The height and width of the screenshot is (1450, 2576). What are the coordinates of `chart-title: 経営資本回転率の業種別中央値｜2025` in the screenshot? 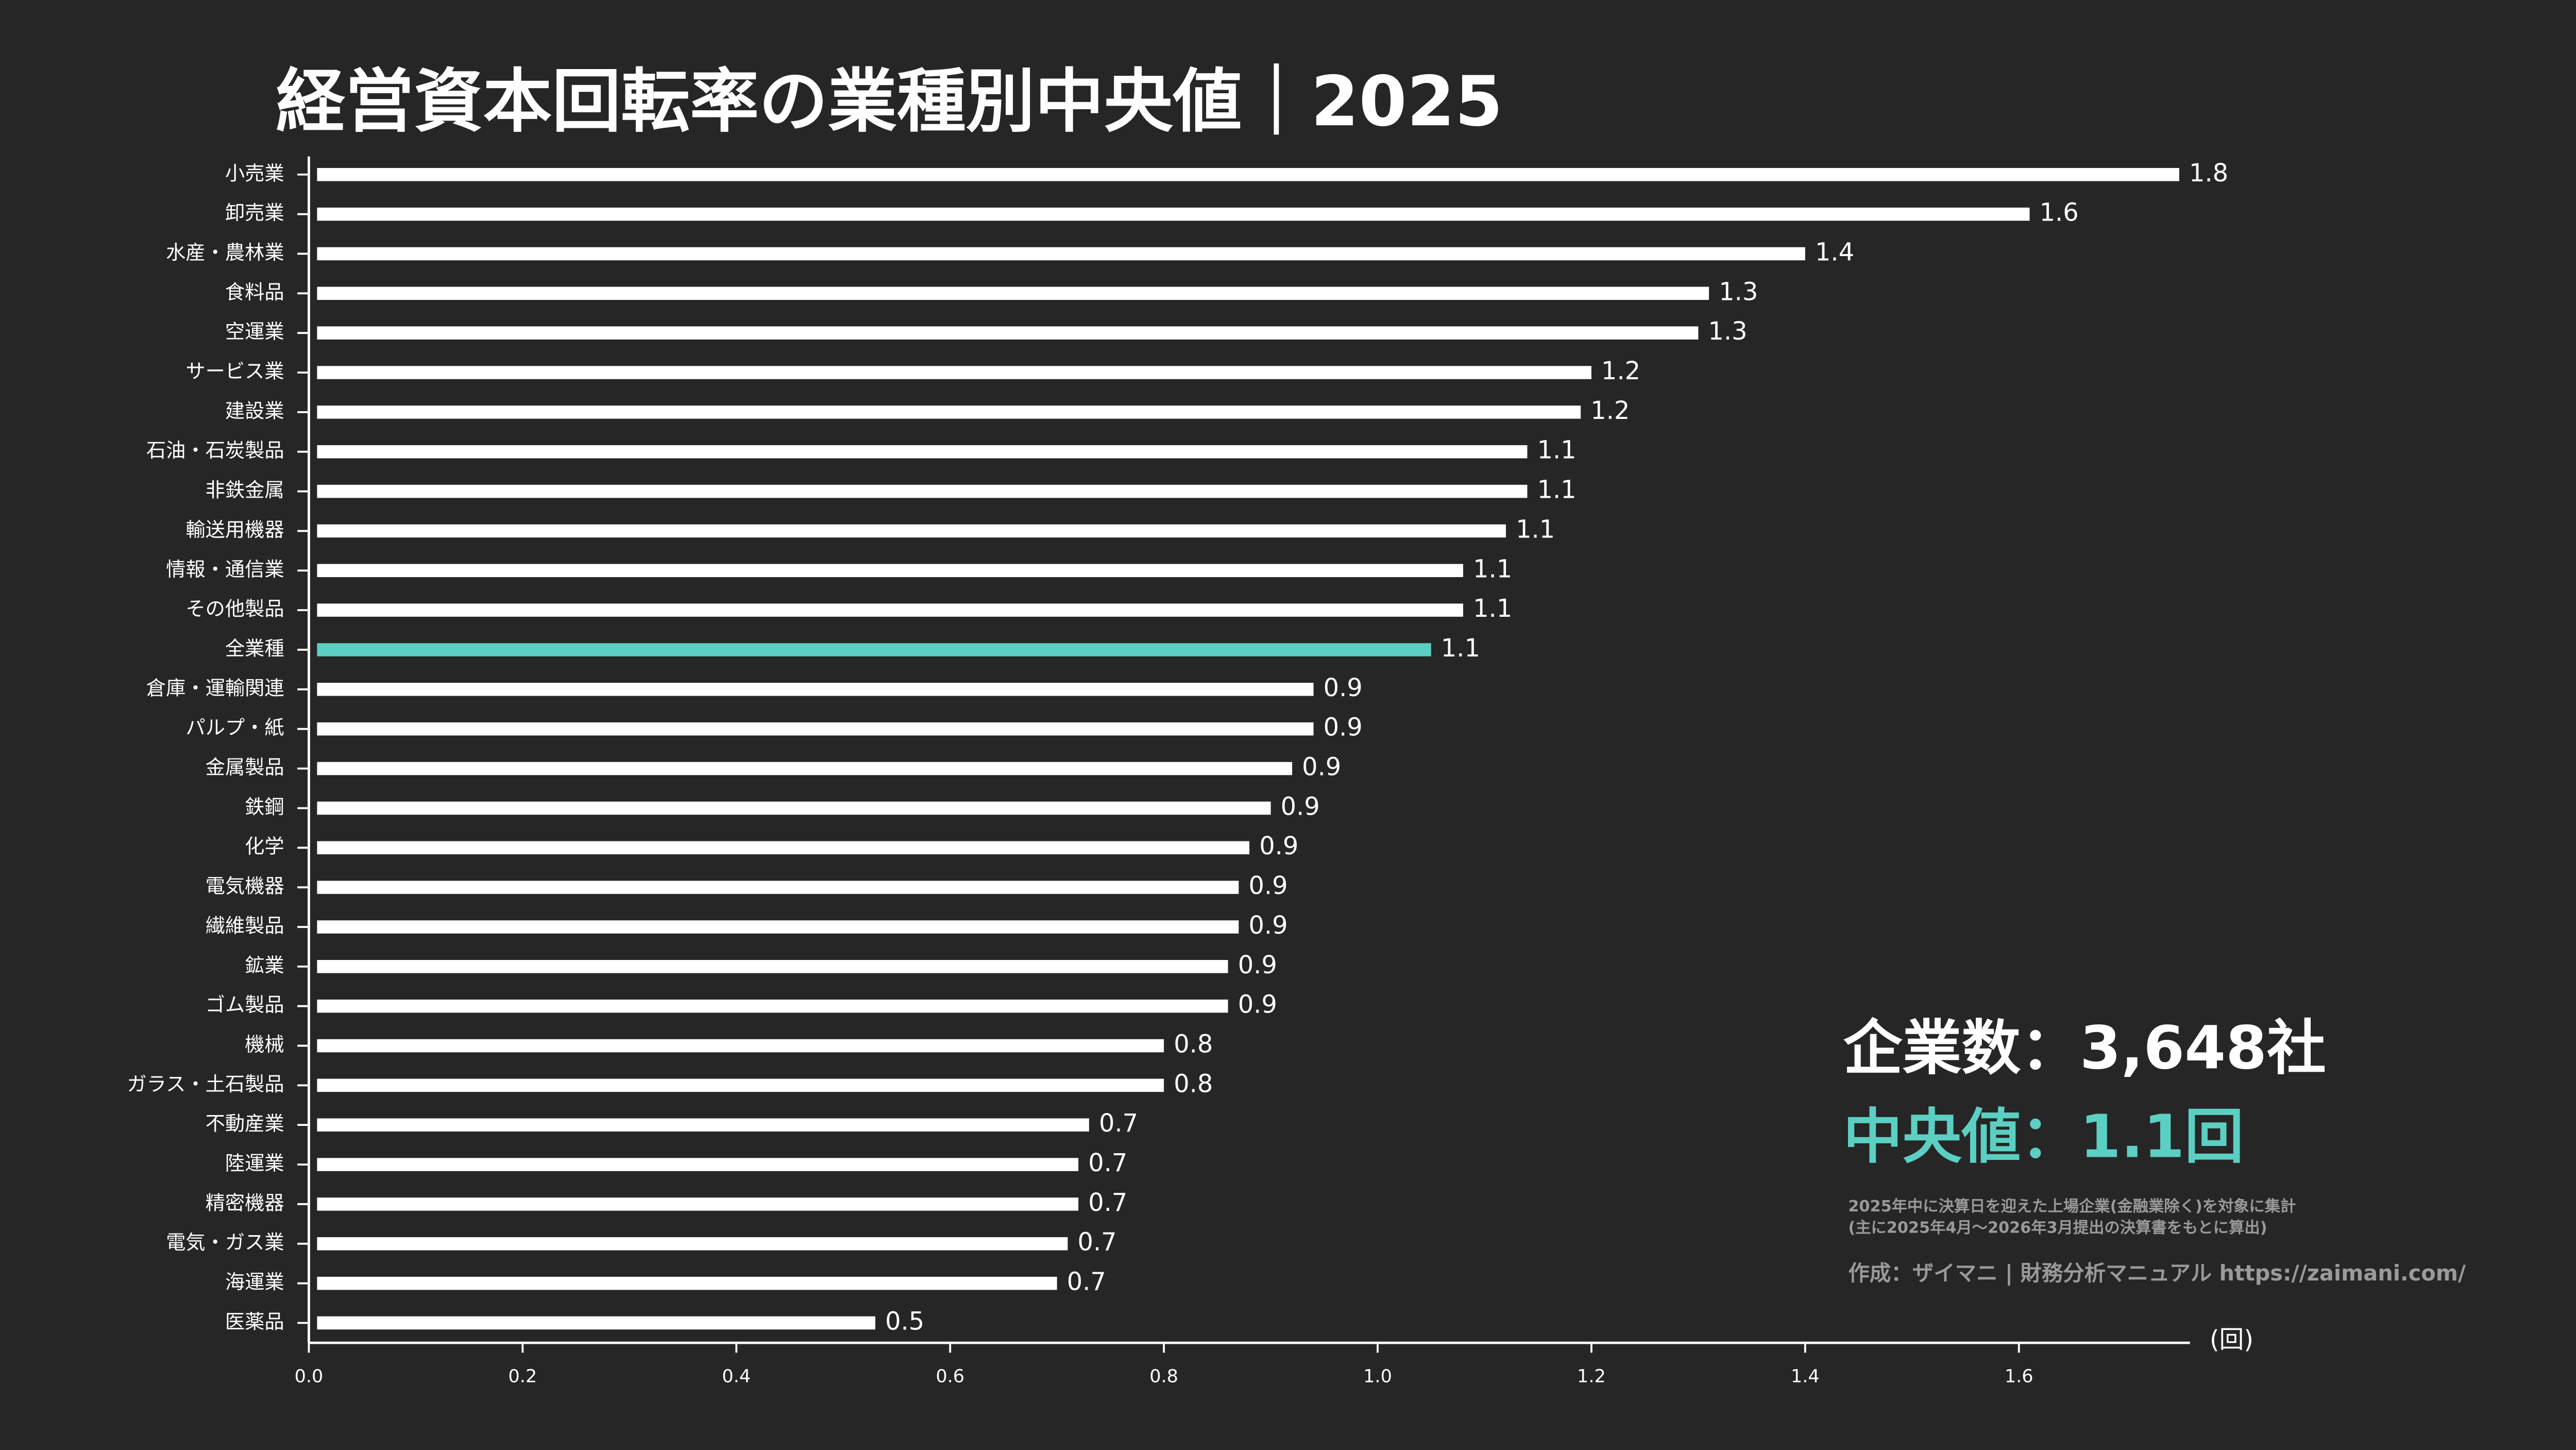 It's located at (889, 101).